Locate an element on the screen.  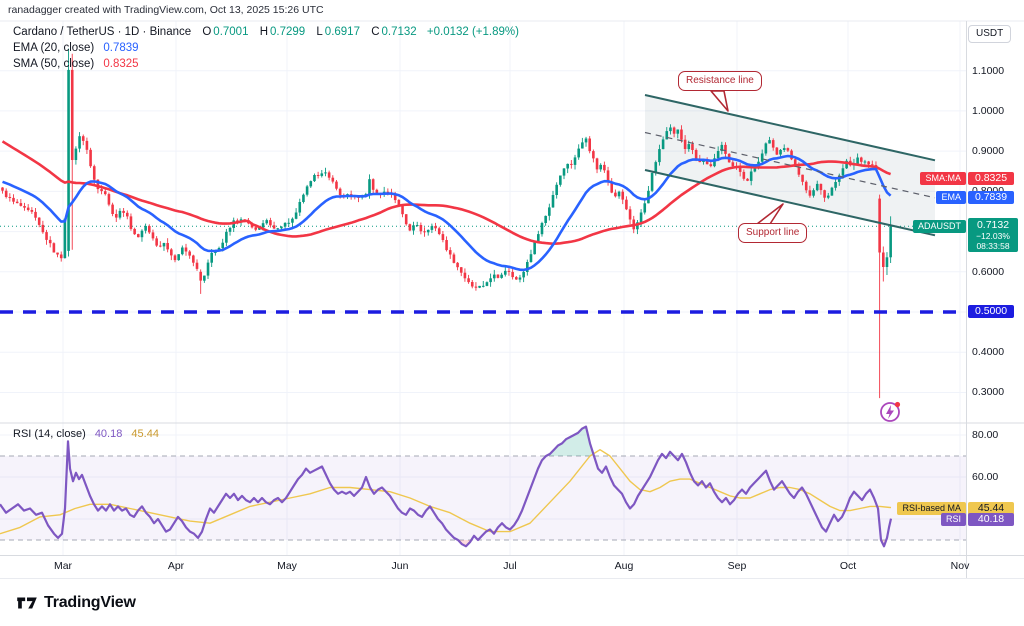
rsi-legend-value: 40.18 is located at coordinates (108, 434).